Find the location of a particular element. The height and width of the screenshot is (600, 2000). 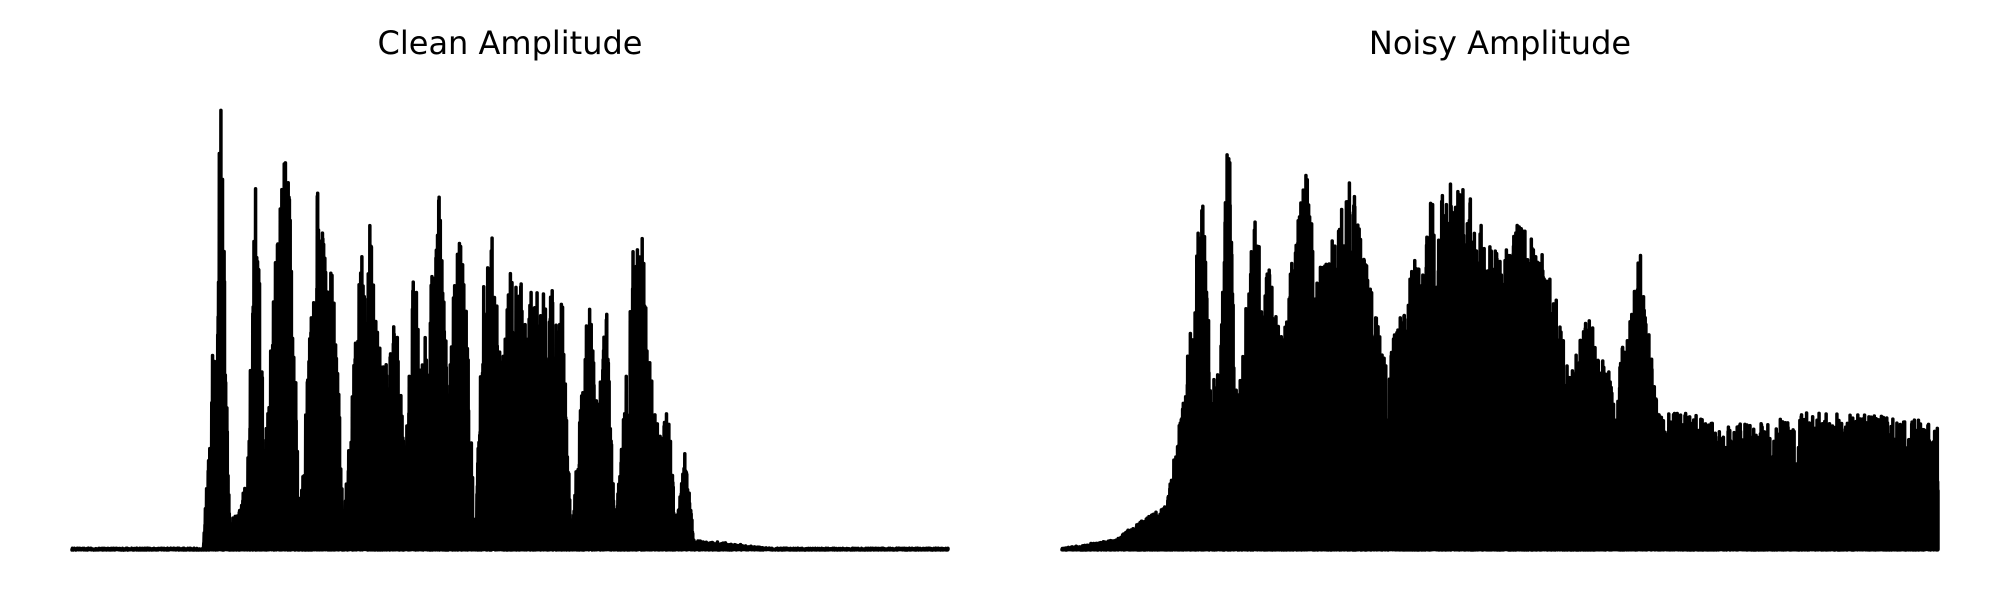

clean-amplitude-title: Clean Amplitude is located at coordinates (510, 43).